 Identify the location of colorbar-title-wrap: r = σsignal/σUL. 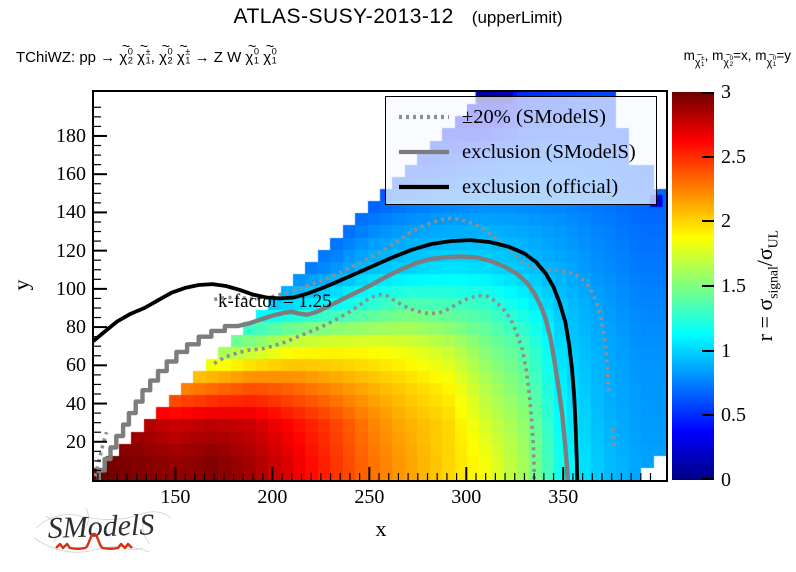
(767, 286).